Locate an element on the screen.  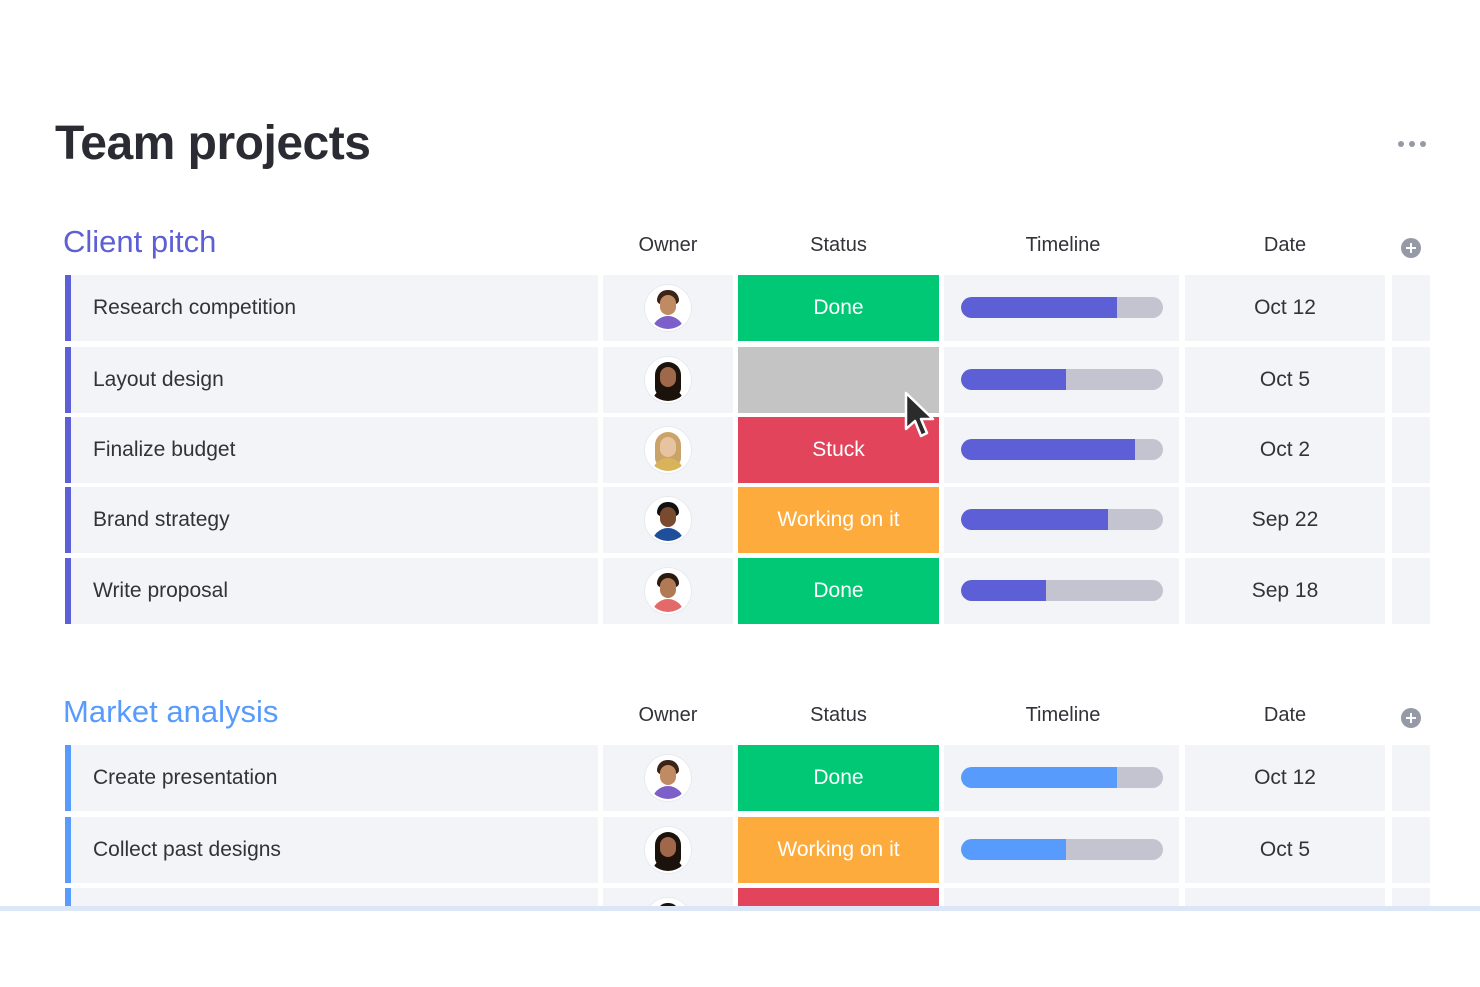
more-horizontal-icon is located at coordinates (1415, 144).